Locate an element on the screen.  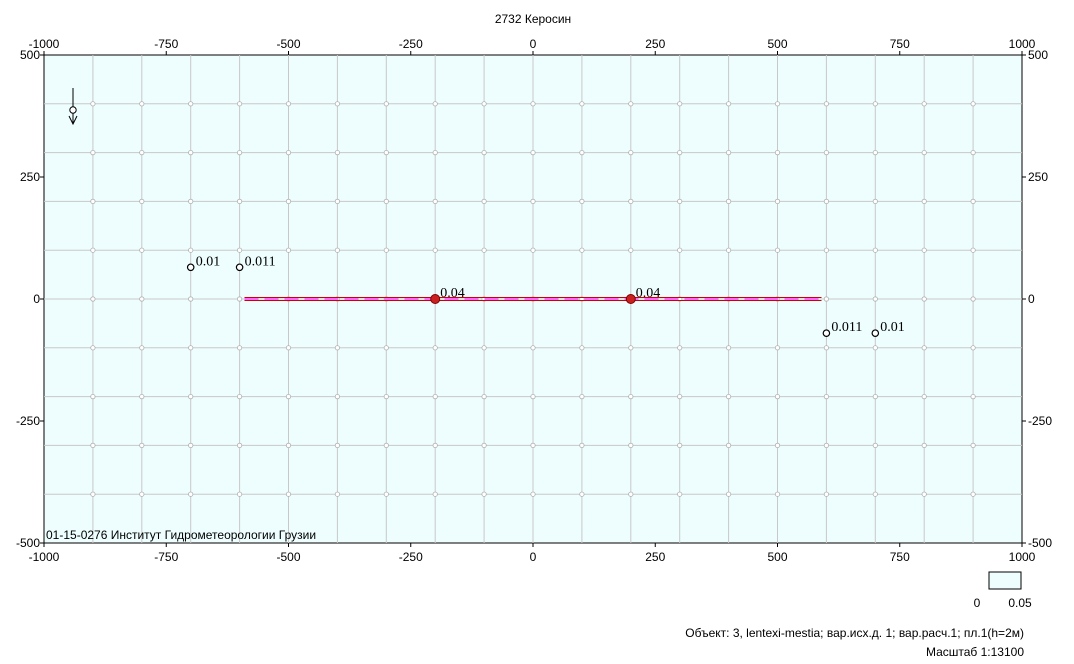
x-tick-label-top: 1000 is located at coordinates (1022, 44).